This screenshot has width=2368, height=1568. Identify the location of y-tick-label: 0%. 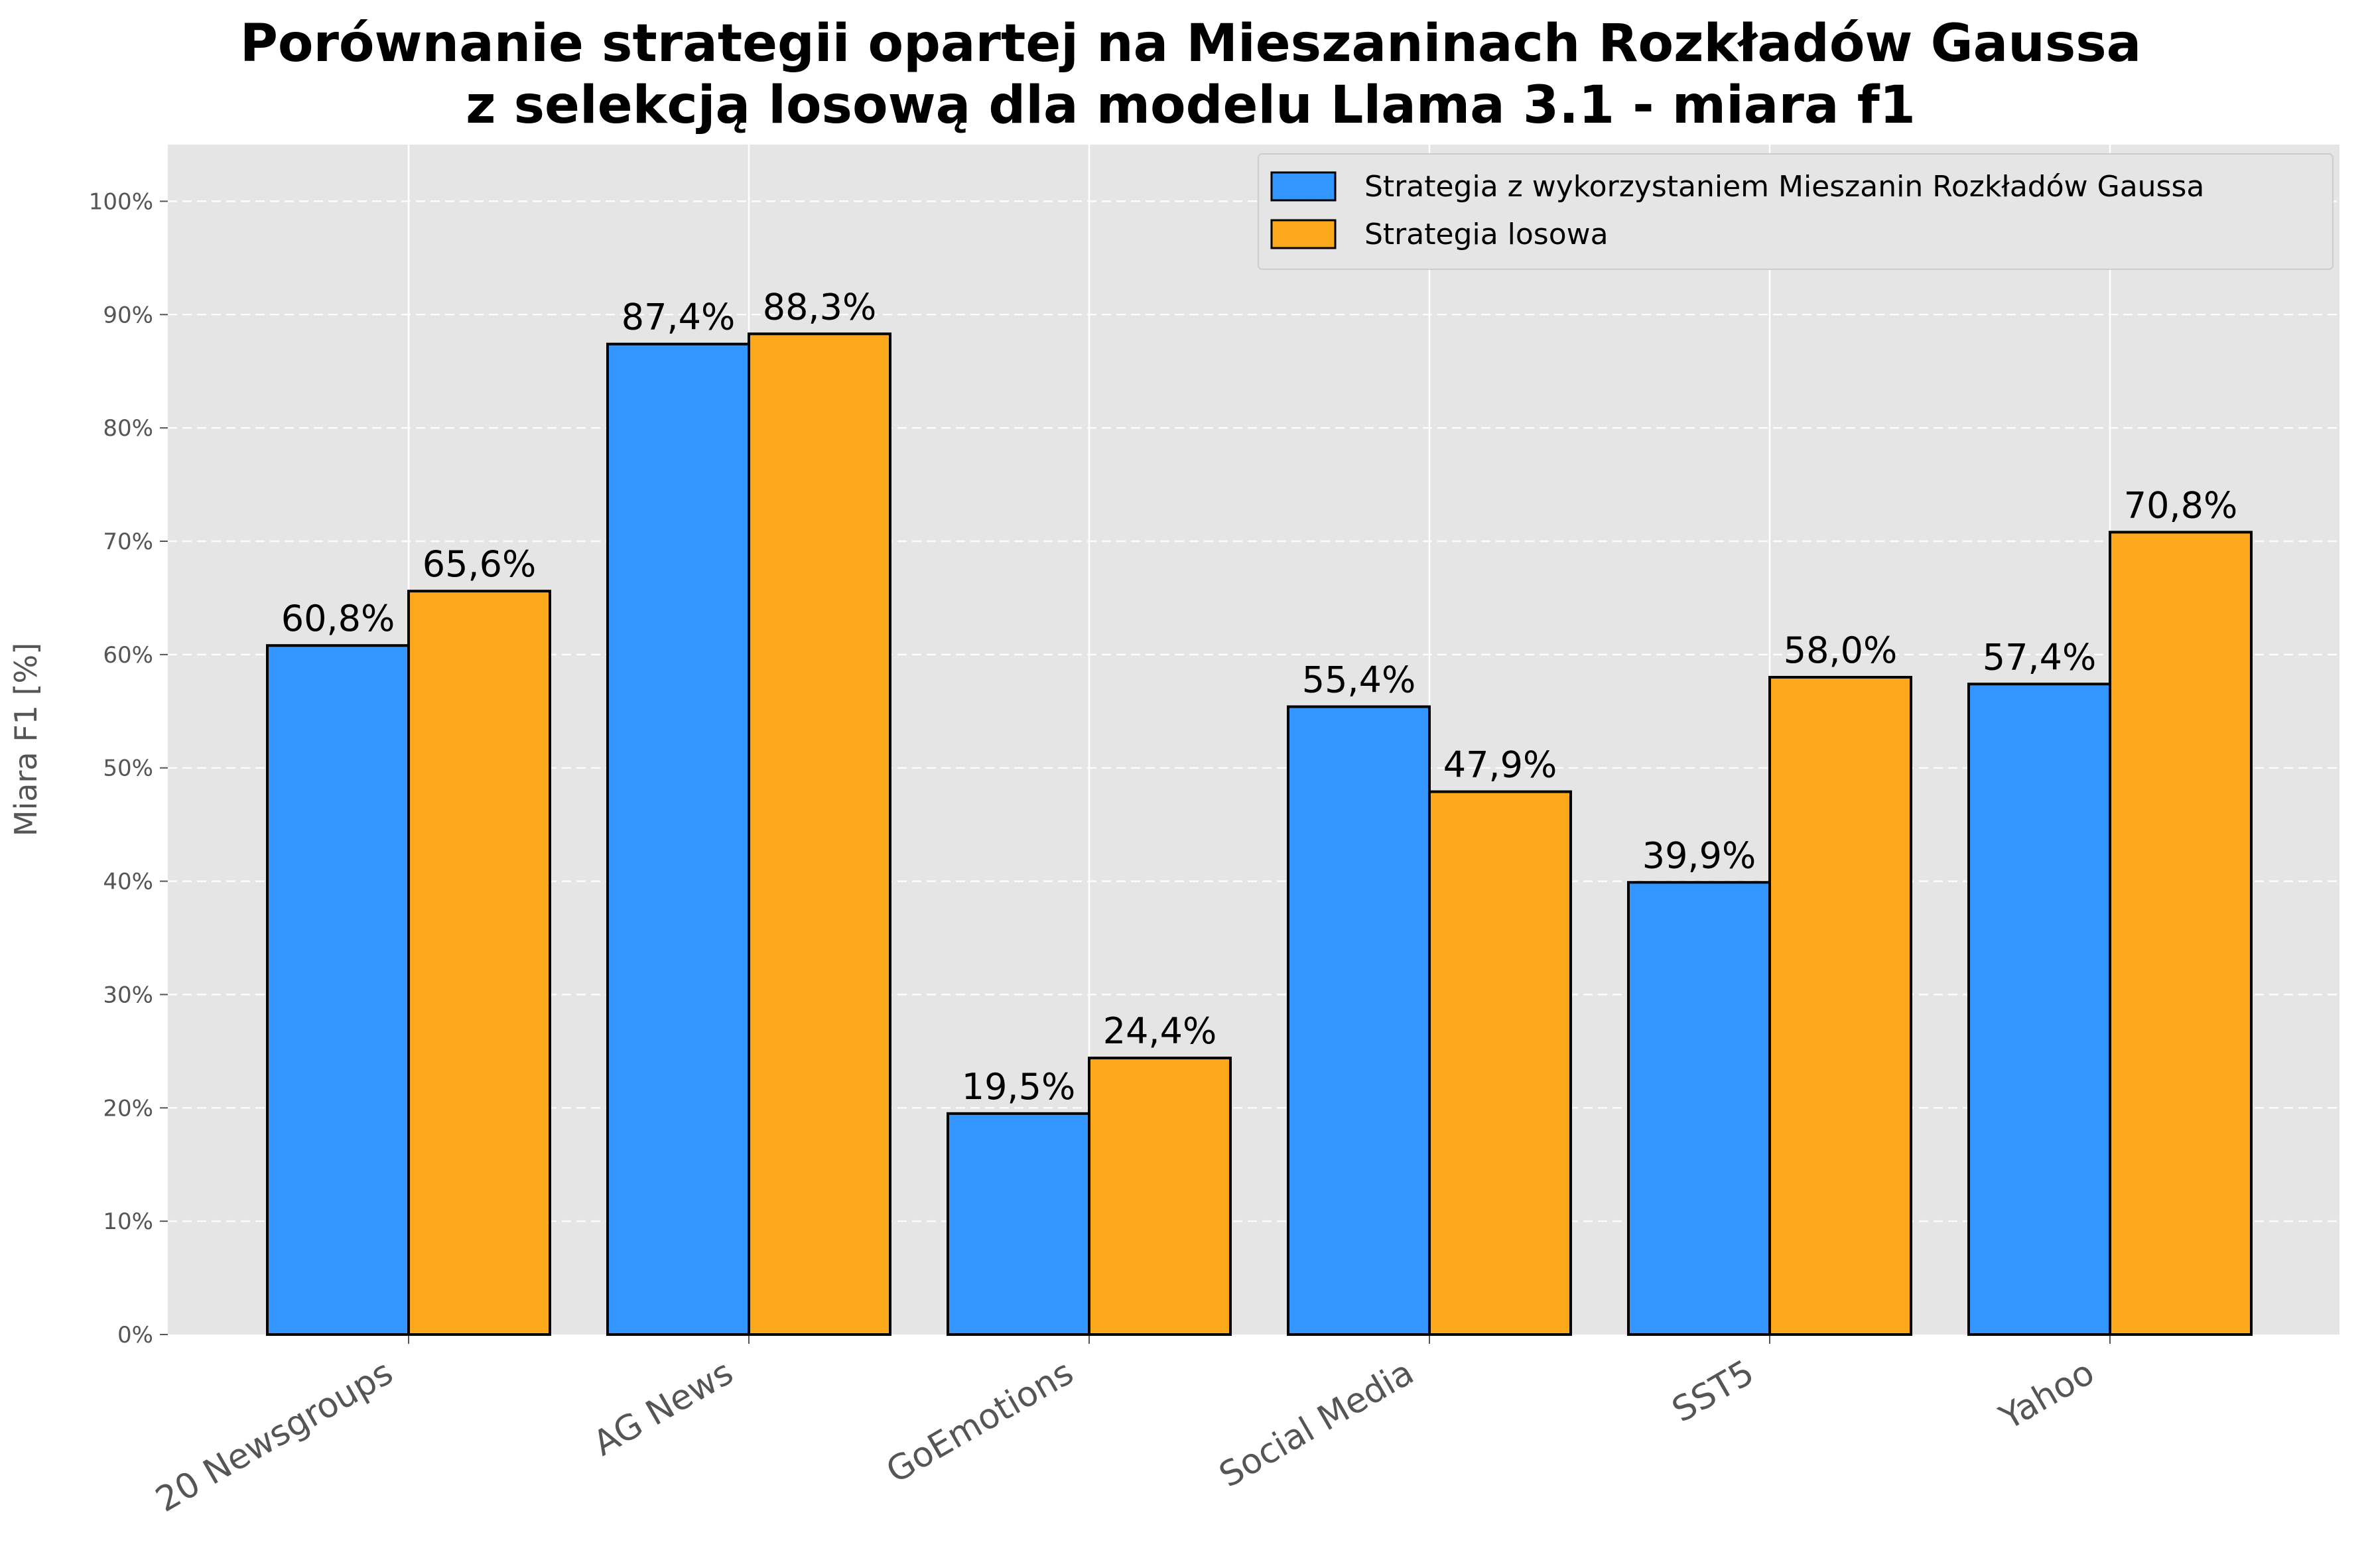
(135, 1335).